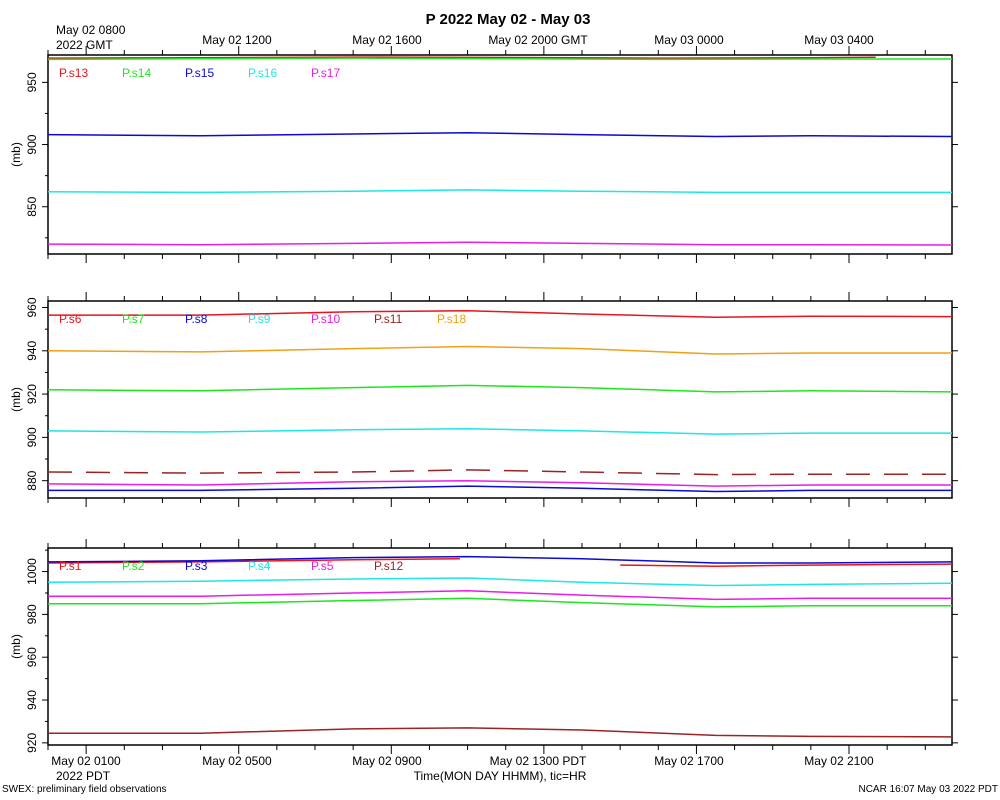 The image size is (1000, 800). I want to click on legend-item: P.s17, so click(325, 73).